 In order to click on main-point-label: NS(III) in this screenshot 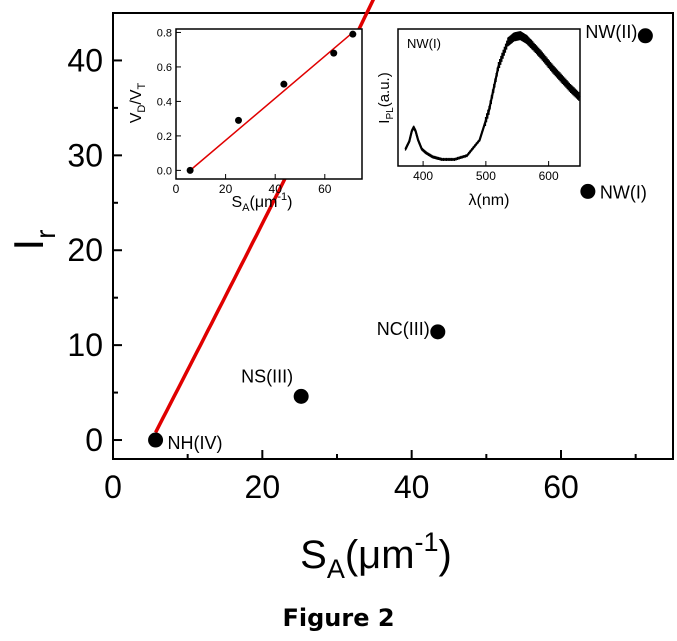, I will do `click(267, 376)`.